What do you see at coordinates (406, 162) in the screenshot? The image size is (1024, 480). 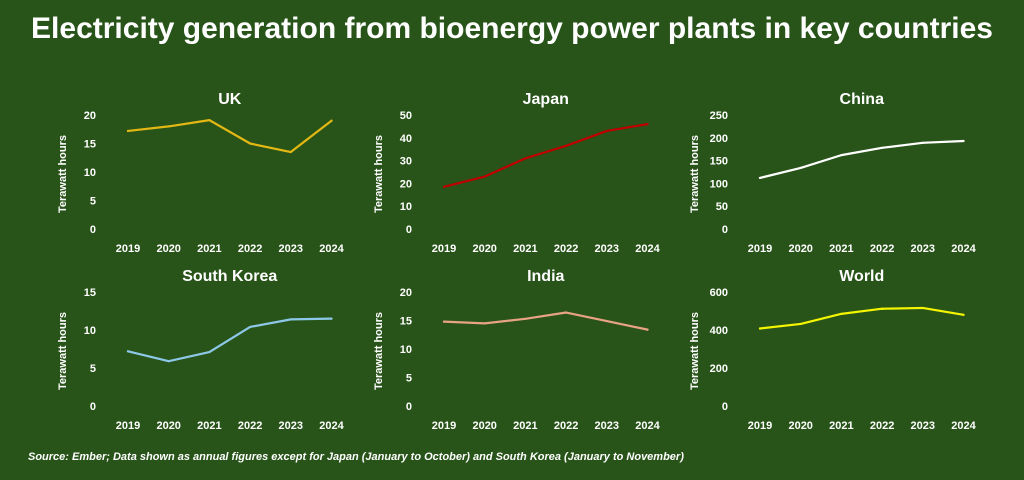 I see `y-tick-label: 30` at bounding box center [406, 162].